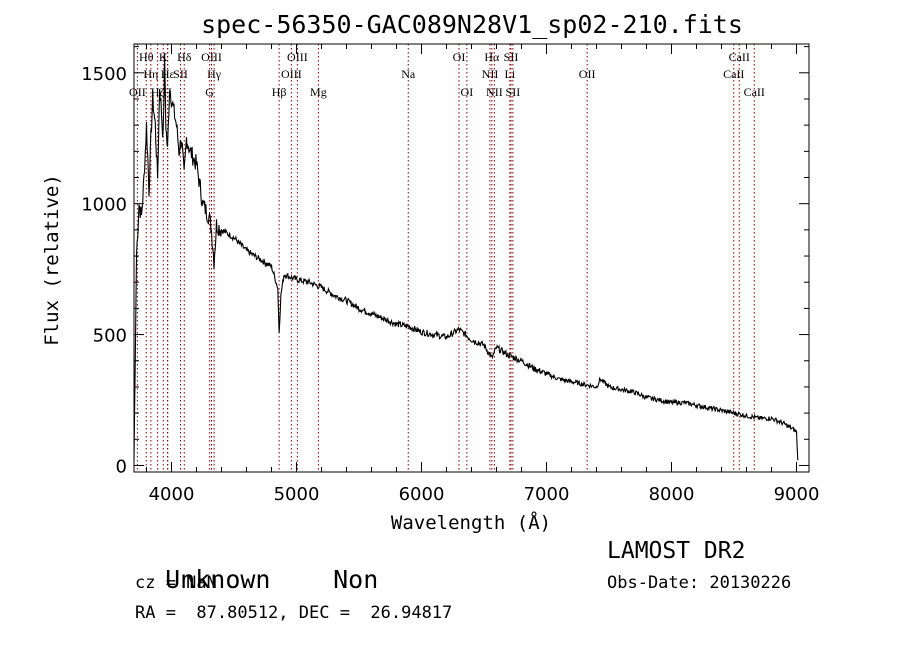 The height and width of the screenshot is (649, 900). What do you see at coordinates (110, 336) in the screenshot?
I see `y-tick-label: 500` at bounding box center [110, 336].